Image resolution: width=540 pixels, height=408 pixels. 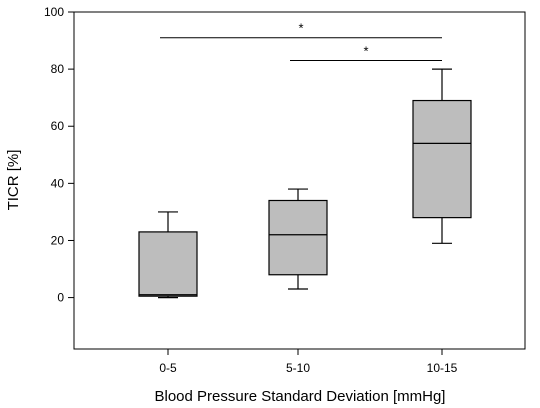 I want to click on y-tick-label: 20, so click(x=58, y=240).